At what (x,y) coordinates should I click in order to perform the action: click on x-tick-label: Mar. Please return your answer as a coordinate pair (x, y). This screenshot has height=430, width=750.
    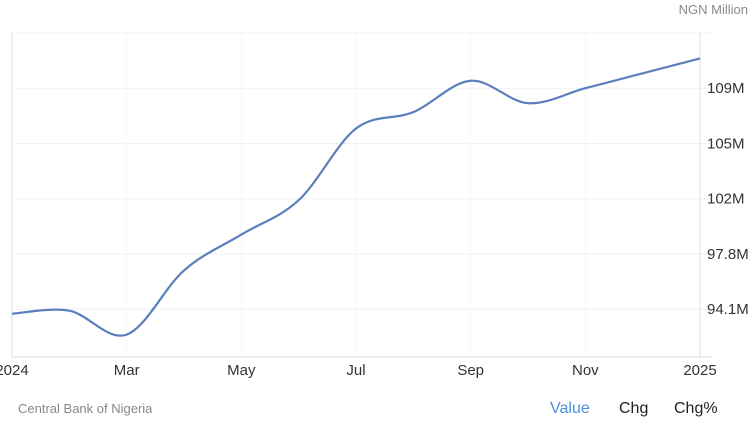
    Looking at the image, I should click on (127, 370).